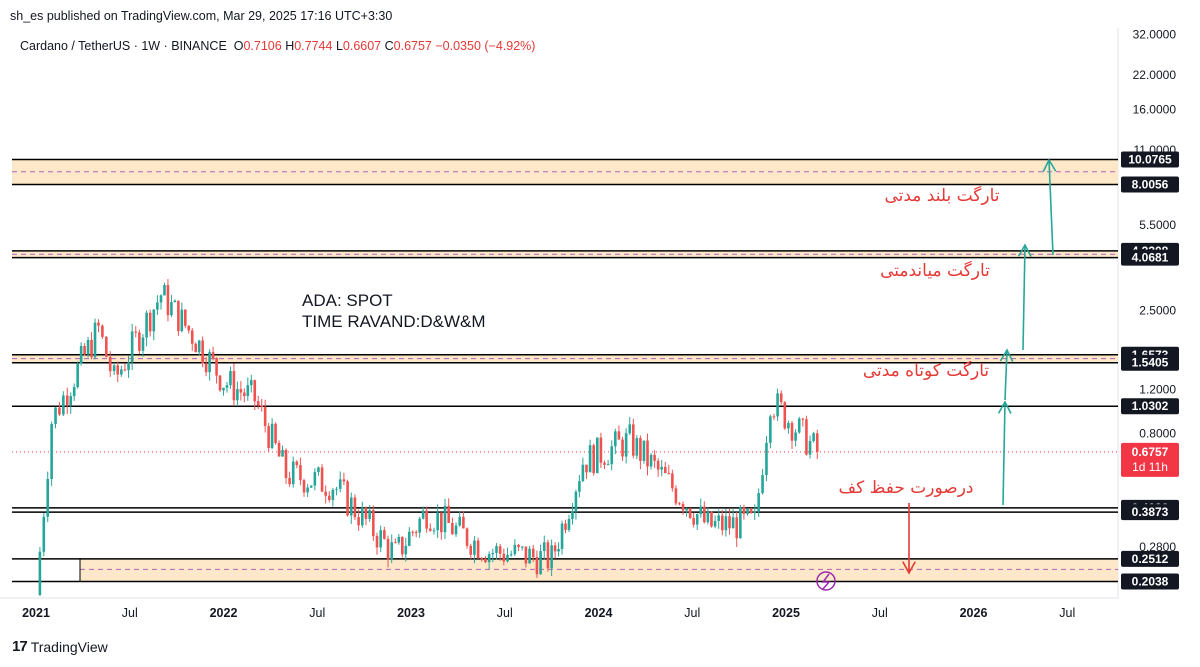  I want to click on symbol-name: Cardano / TetherUS · 1W · BINANCE, so click(123, 46).